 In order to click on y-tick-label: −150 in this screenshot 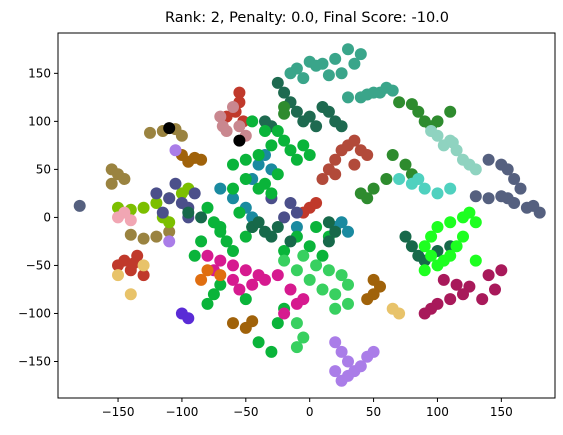, I will do `click(34, 362)`.